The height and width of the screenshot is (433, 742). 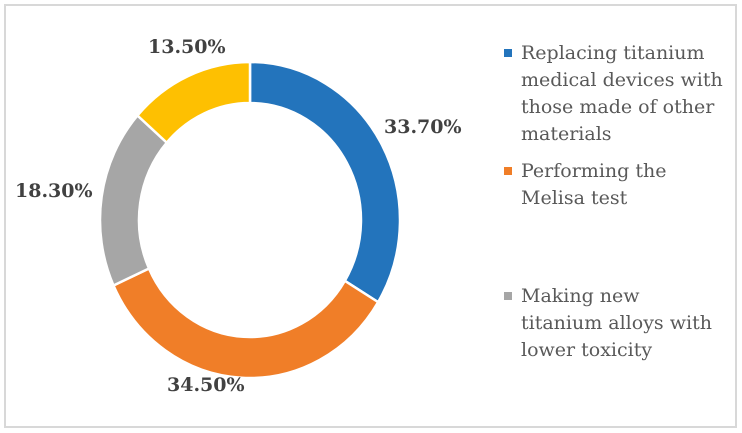 What do you see at coordinates (54, 191) in the screenshot?
I see `percent-label-gray-slice: 18.30%` at bounding box center [54, 191].